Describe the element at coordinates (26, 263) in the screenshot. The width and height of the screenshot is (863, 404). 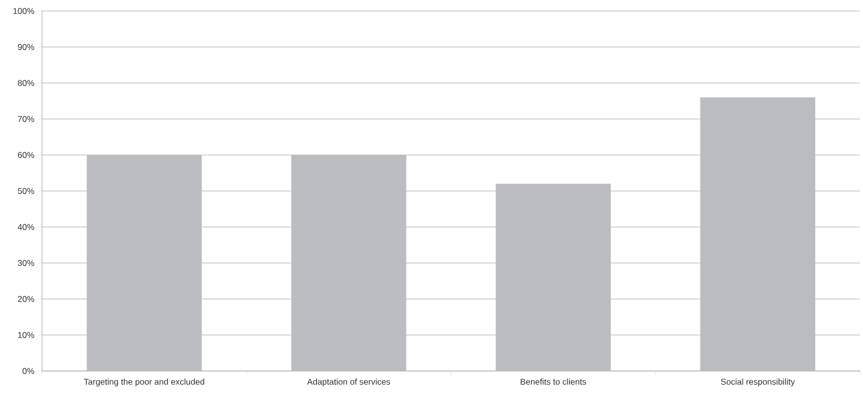
I see `y-tick-label: 30%` at that location.